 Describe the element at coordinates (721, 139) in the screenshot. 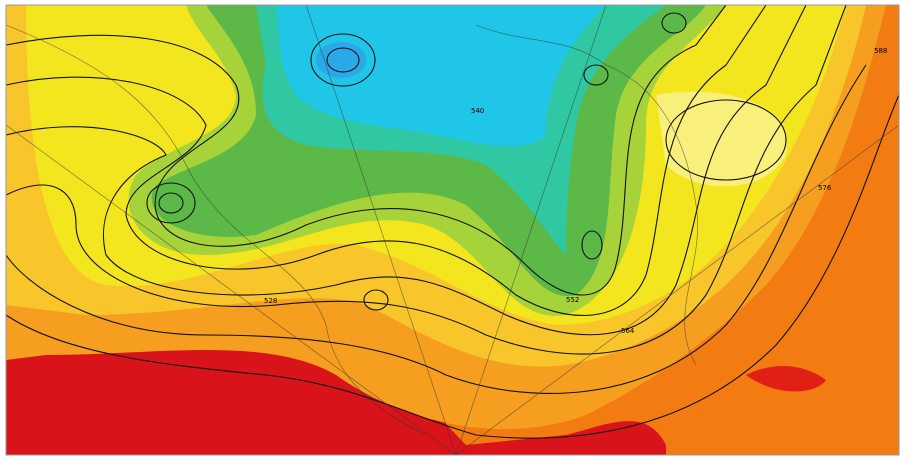

I see `pale-region` at that location.